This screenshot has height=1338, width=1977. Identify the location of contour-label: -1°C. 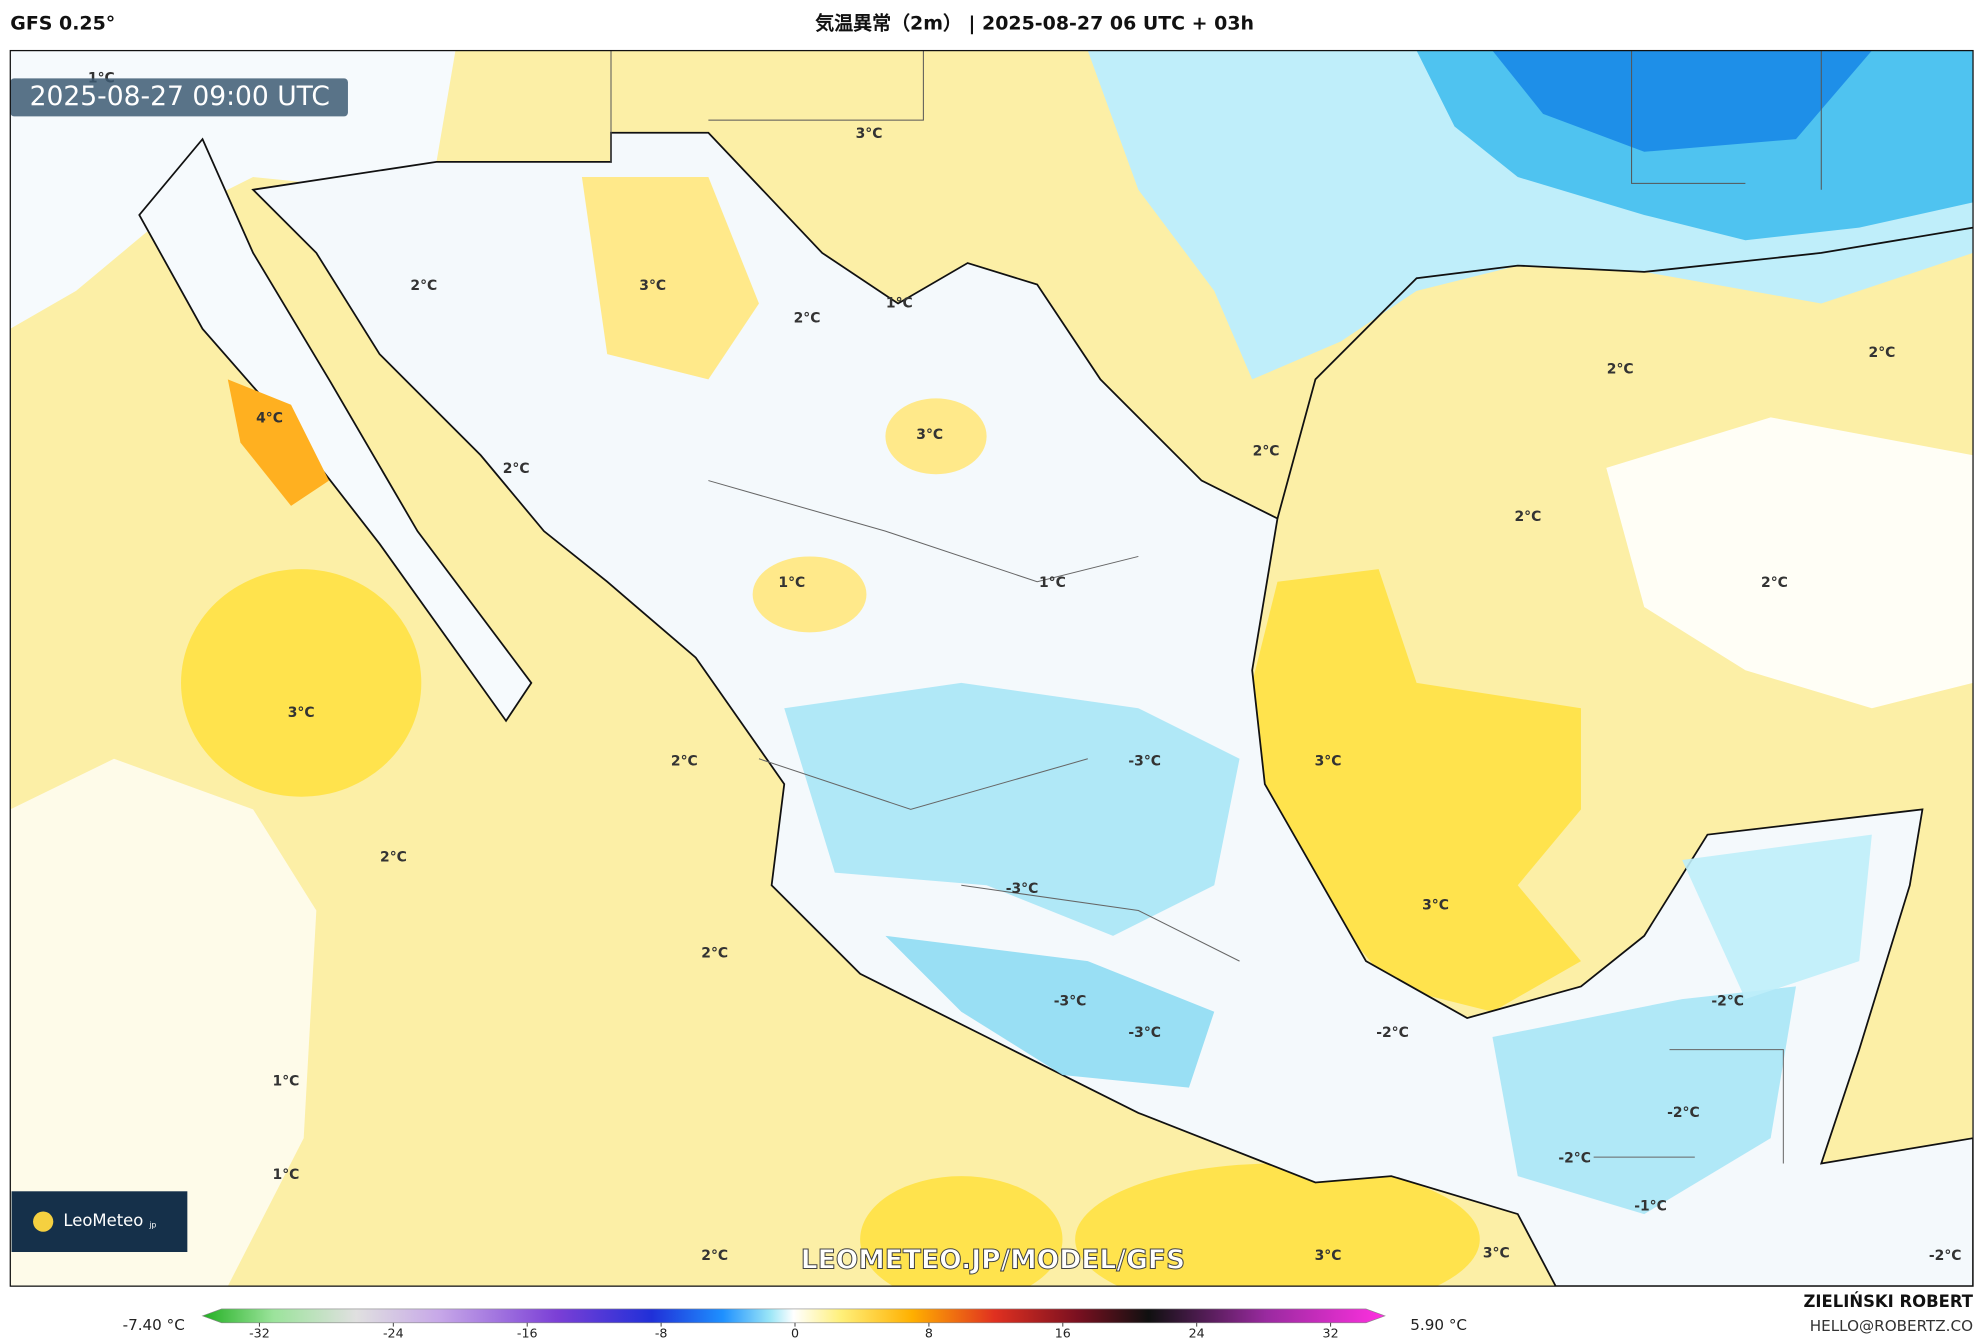
(1650, 1206).